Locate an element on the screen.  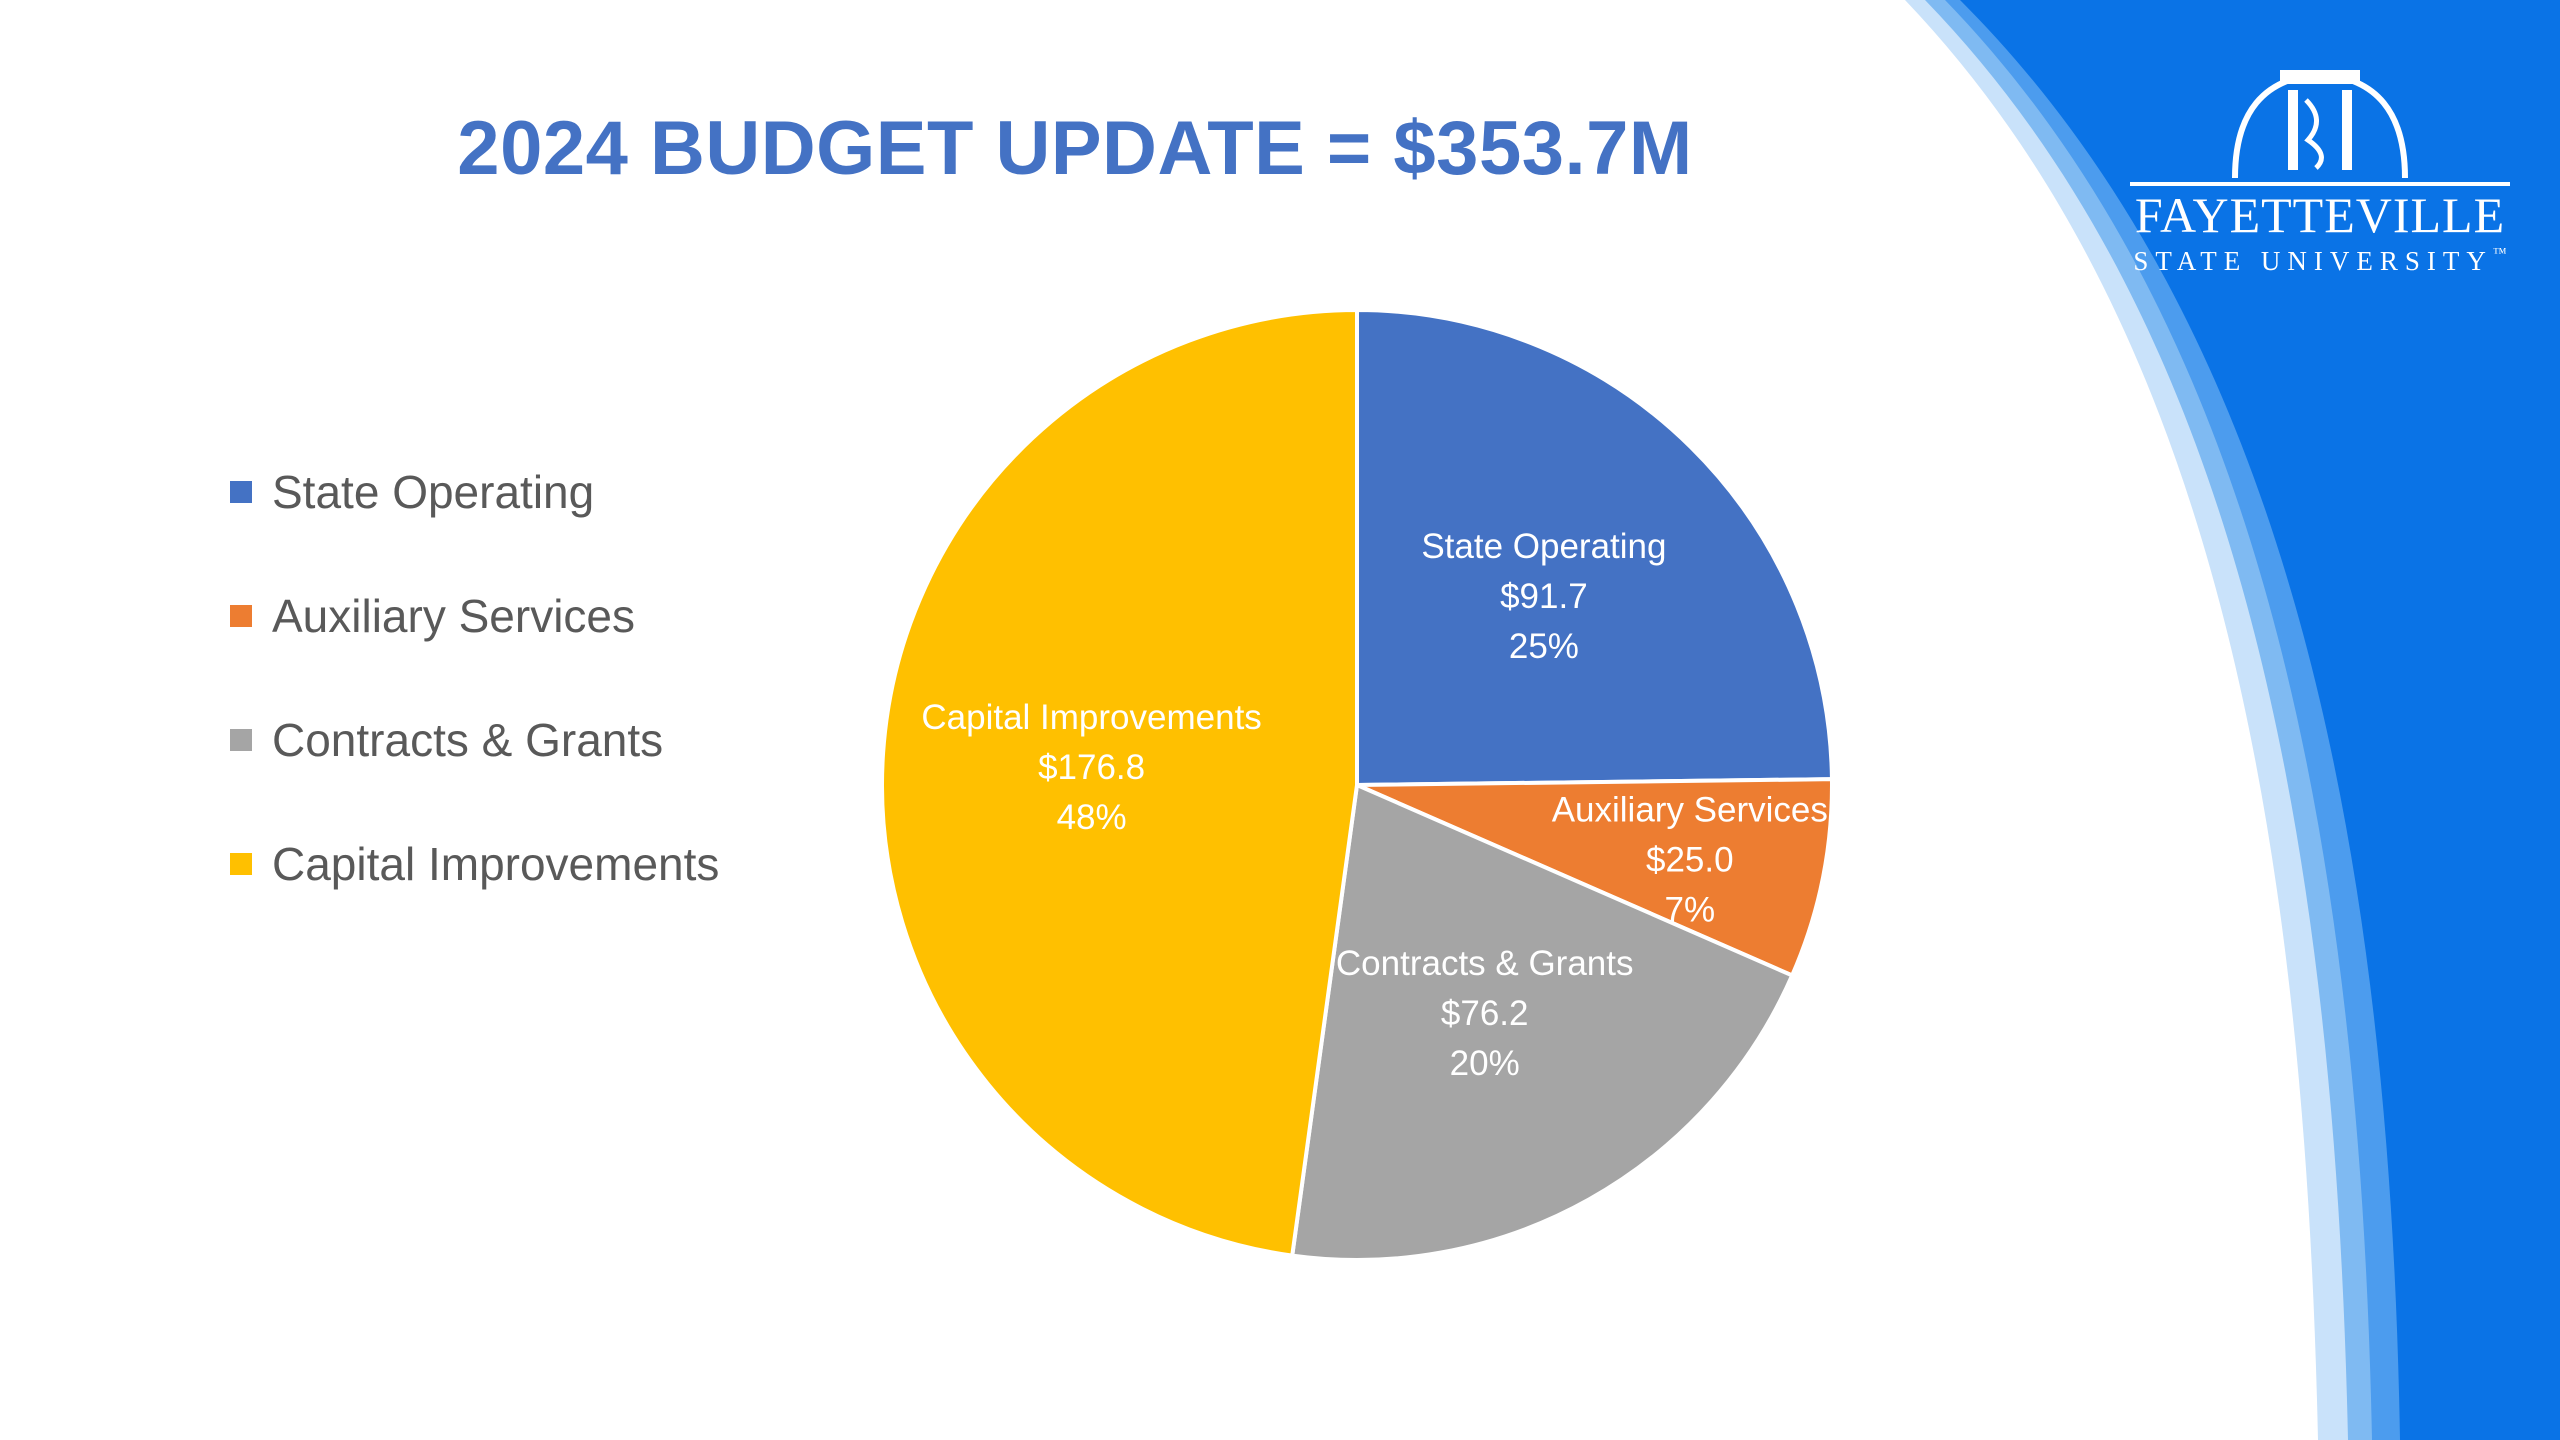
legend-label: Contracts & Grants is located at coordinates (468, 740).